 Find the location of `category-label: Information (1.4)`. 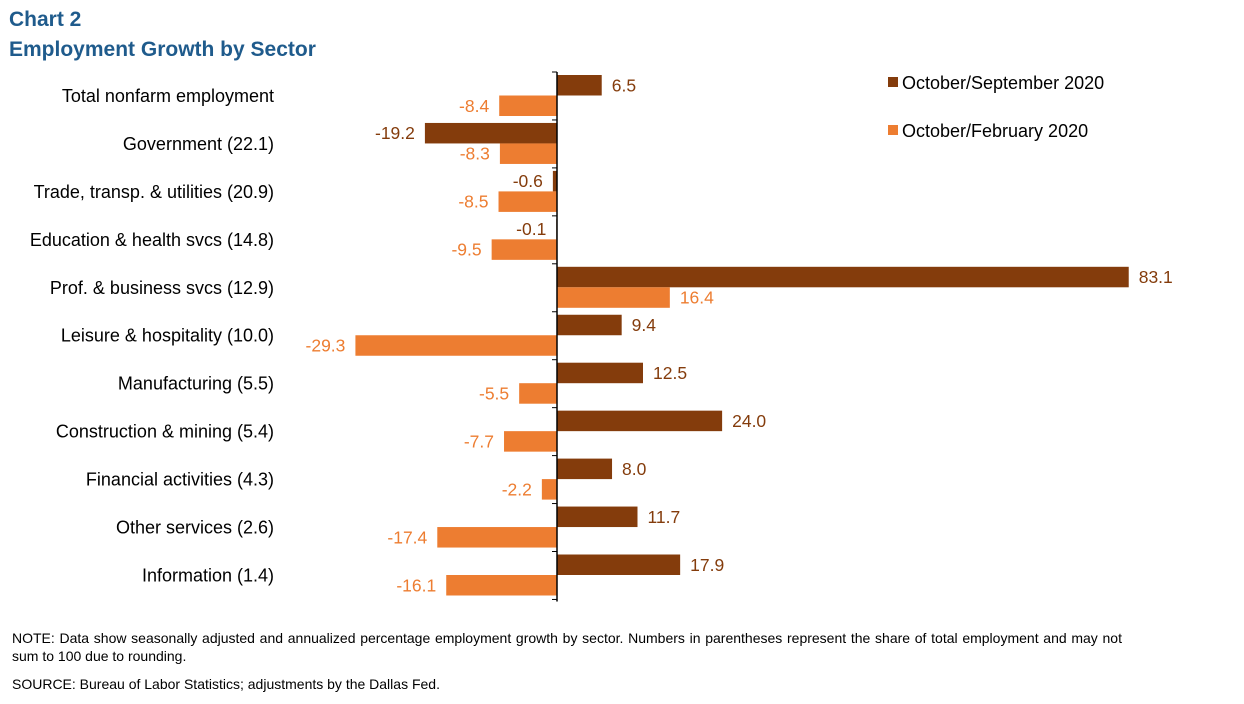

category-label: Information (1.4) is located at coordinates (208, 575).